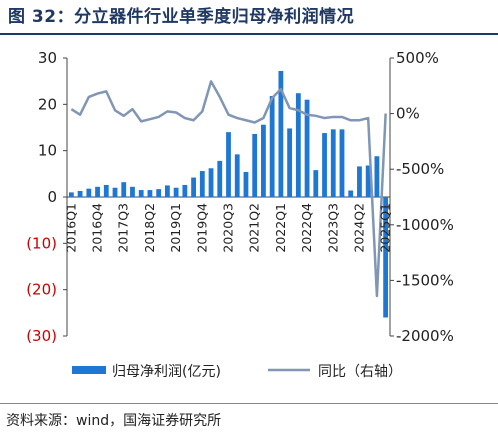  I want to click on bar-2022Q3, so click(298, 145).